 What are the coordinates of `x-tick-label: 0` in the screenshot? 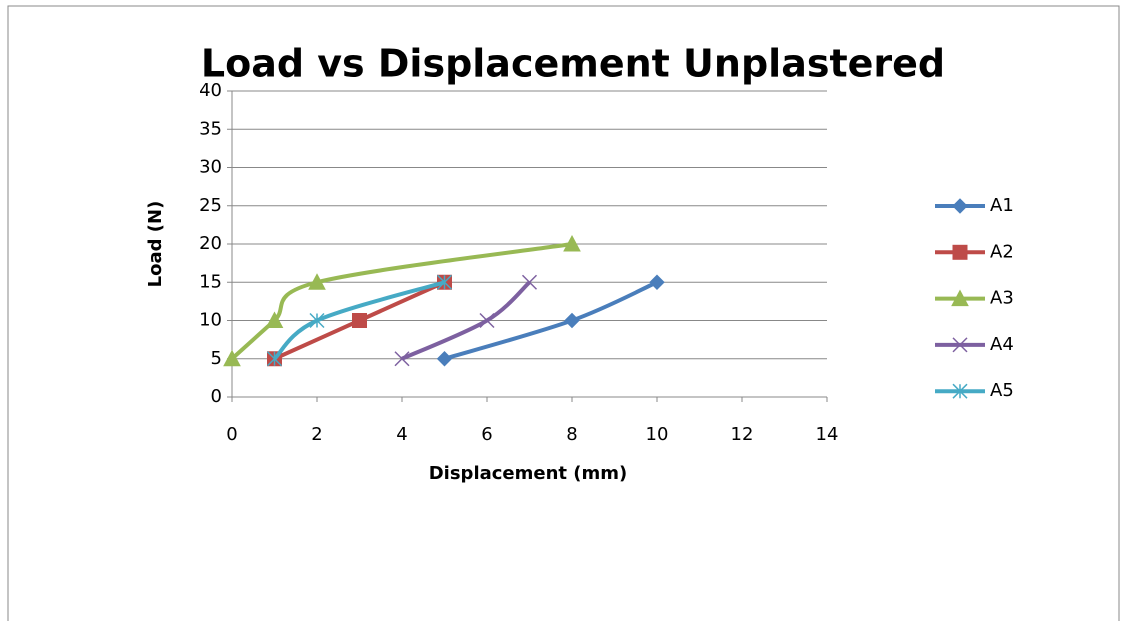 It's located at (231, 434).